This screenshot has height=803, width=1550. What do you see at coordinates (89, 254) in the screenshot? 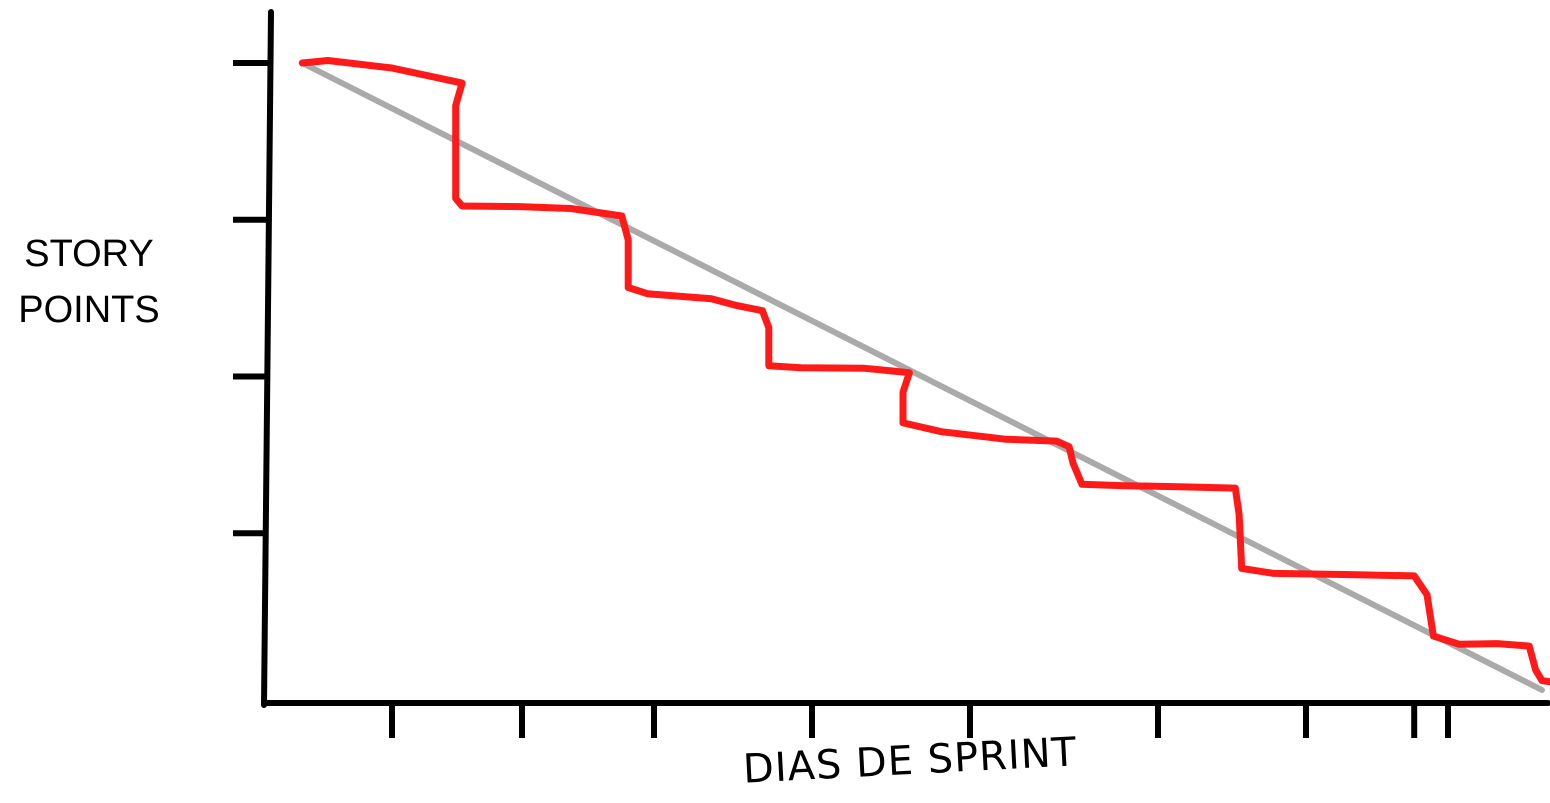
I see `y-axis-label-line-1: STORY` at bounding box center [89, 254].